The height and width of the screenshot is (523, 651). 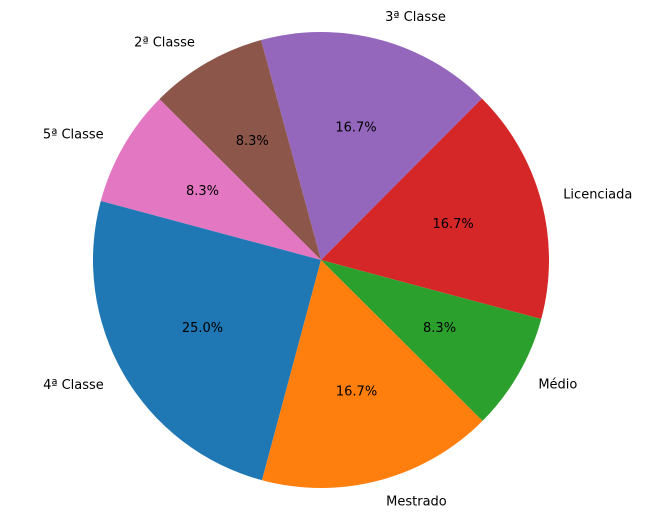 What do you see at coordinates (439, 328) in the screenshot?
I see `slice-value-medio: 8.3%` at bounding box center [439, 328].